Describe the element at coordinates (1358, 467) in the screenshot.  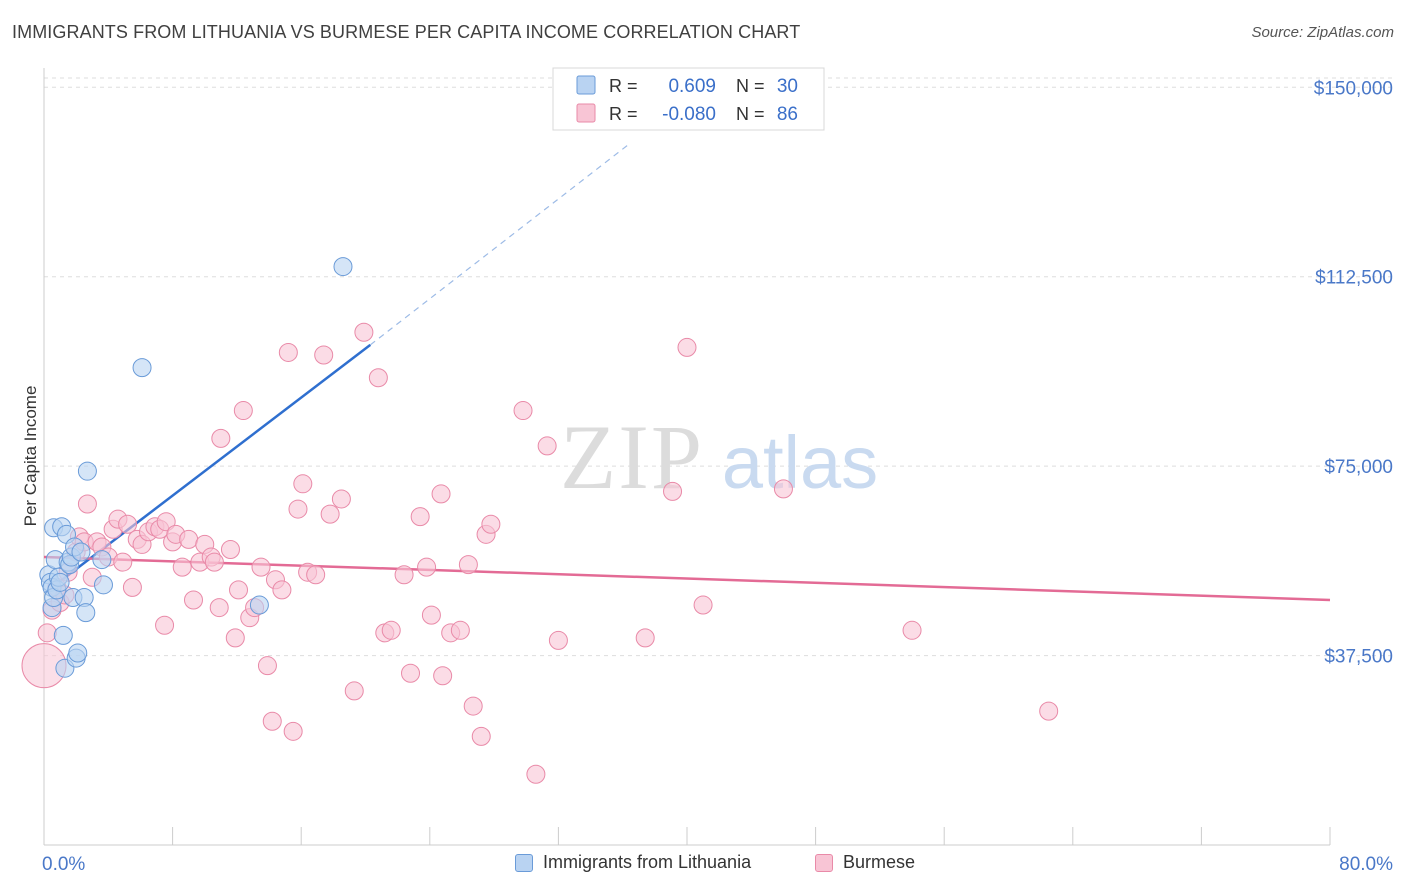
I see `y-tick-label-1: $75,000` at that location.